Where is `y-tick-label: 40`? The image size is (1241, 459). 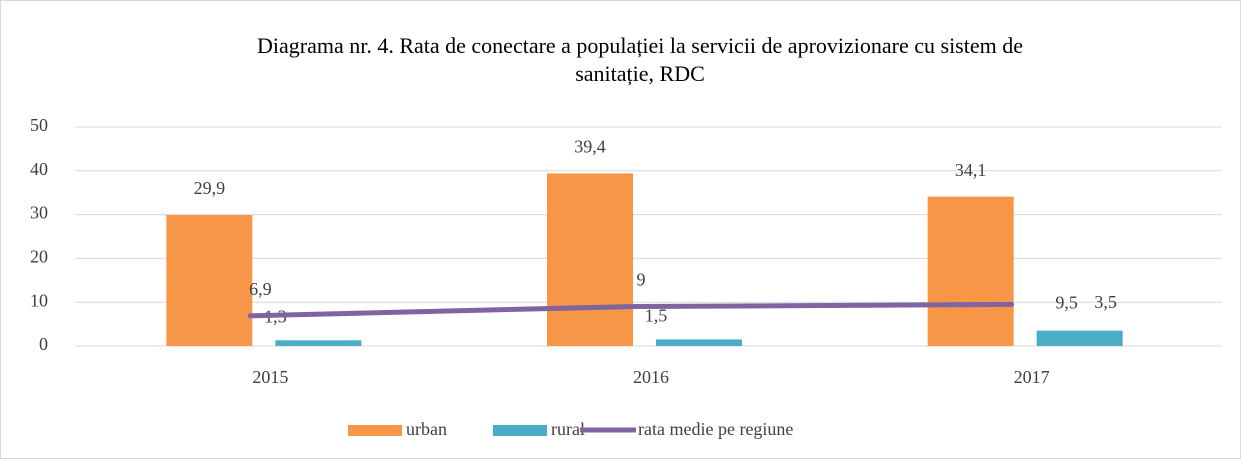 y-tick-label: 40 is located at coordinates (39, 169).